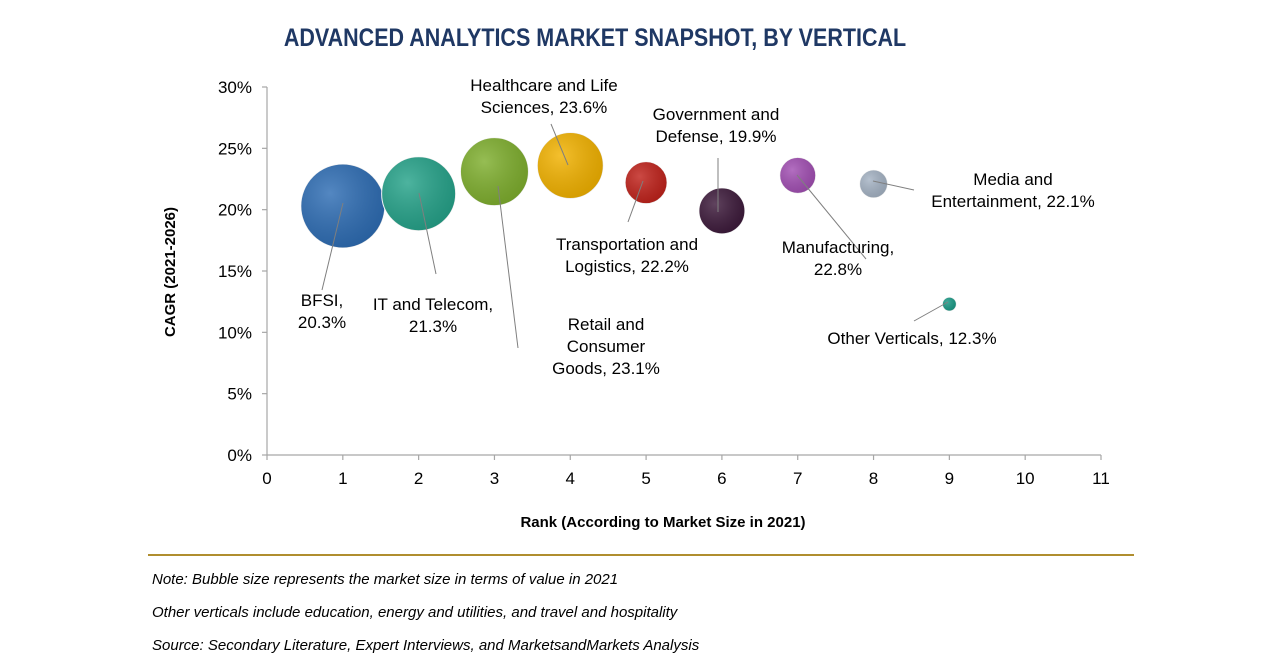  What do you see at coordinates (627, 244) in the screenshot?
I see `label-line: Transportation and` at bounding box center [627, 244].